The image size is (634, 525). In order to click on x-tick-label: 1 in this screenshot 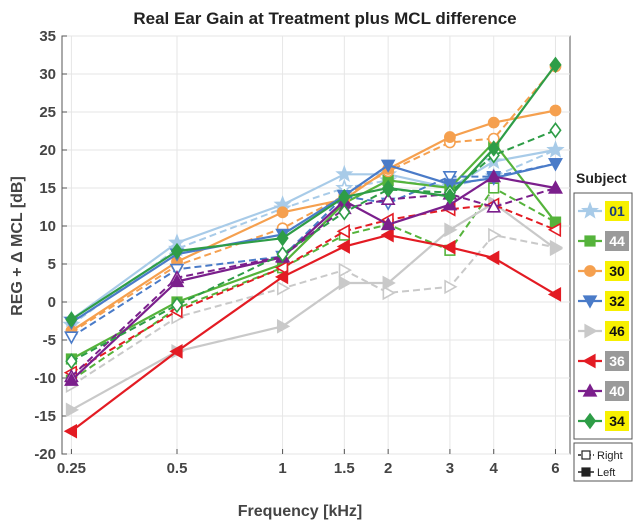, I will do `click(282, 468)`.